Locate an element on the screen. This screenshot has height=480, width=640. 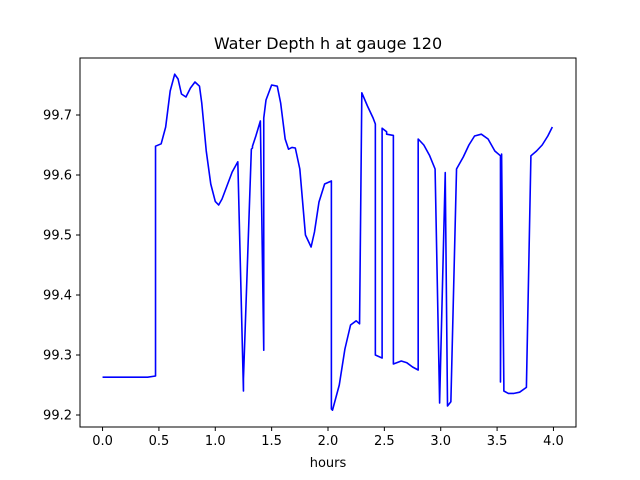
y-tick-label: 99.7 is located at coordinates (57, 116).